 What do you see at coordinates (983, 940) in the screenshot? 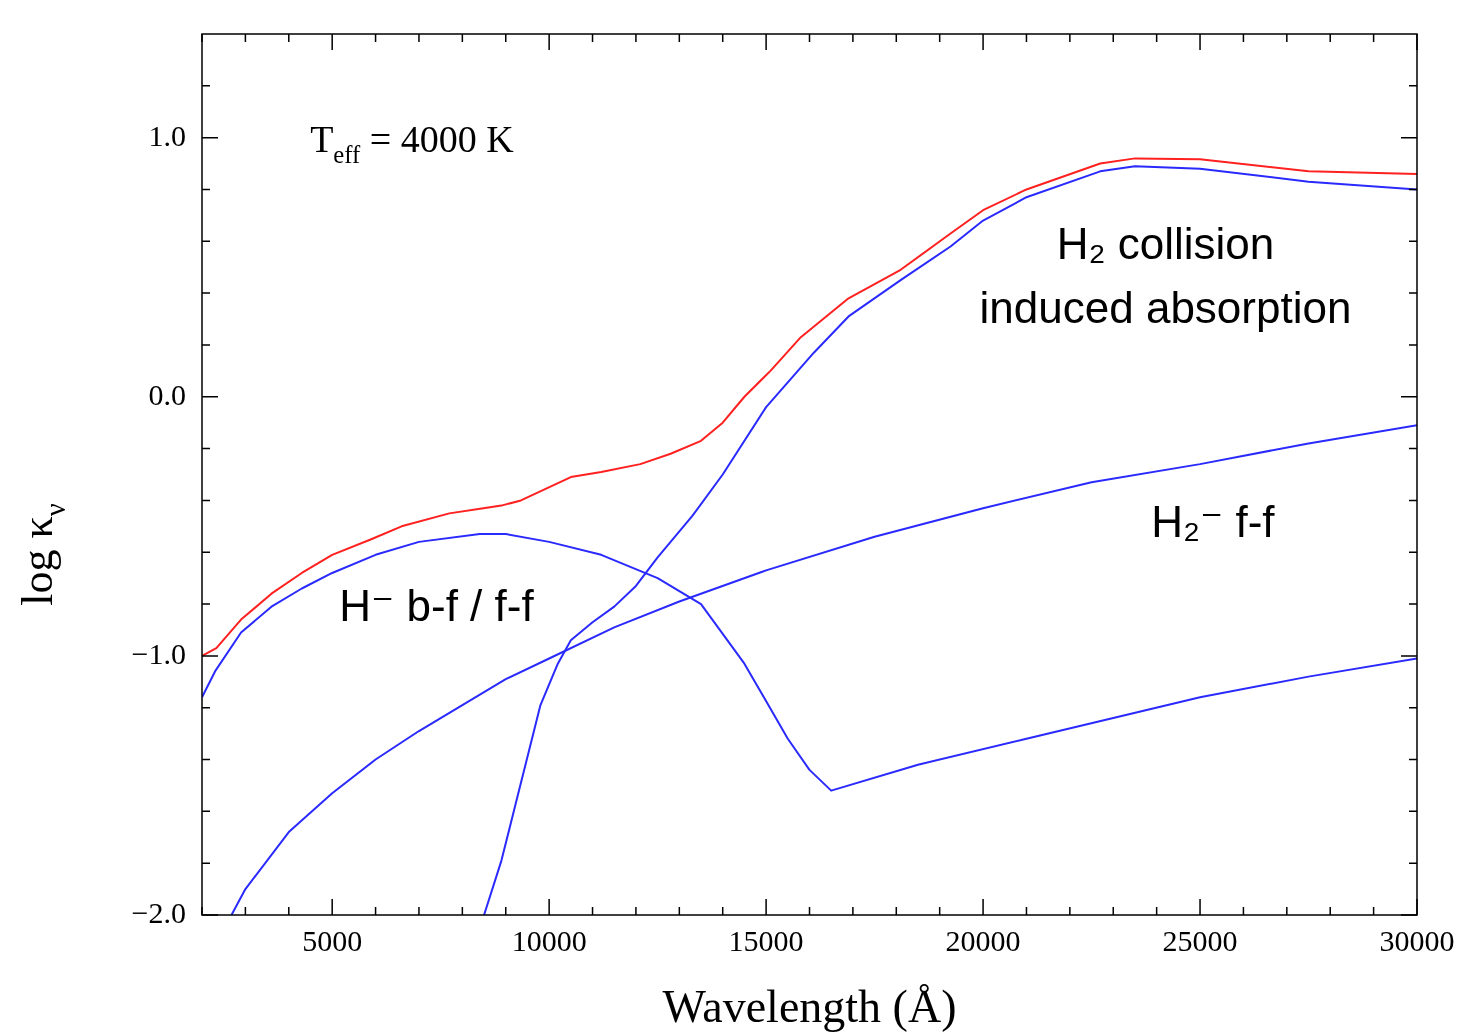
I see `x-tick-label: 20000` at bounding box center [983, 940].